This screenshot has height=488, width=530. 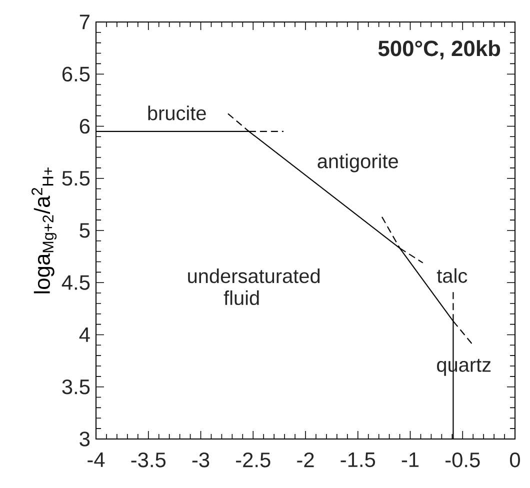 I want to click on annotation: brucite, so click(x=177, y=113).